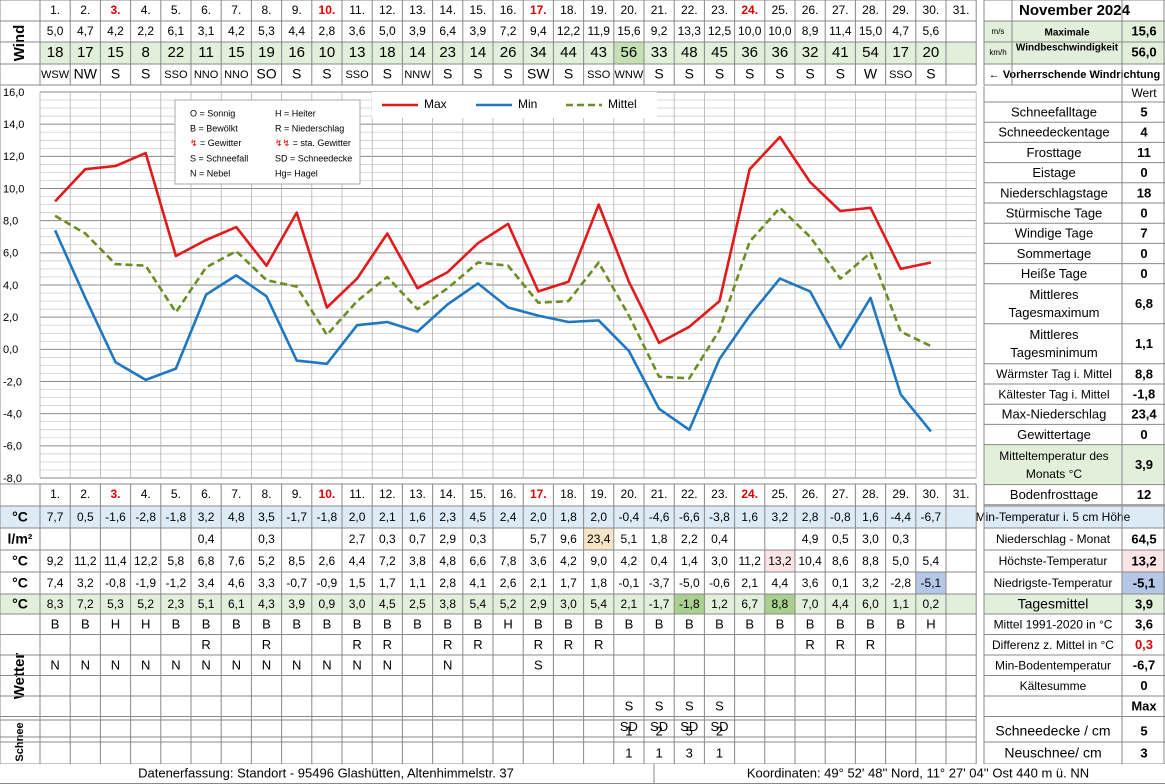 This screenshot has width=1165, height=784. What do you see at coordinates (236, 31) in the screenshot?
I see `wind-ms-value: 4,2` at bounding box center [236, 31].